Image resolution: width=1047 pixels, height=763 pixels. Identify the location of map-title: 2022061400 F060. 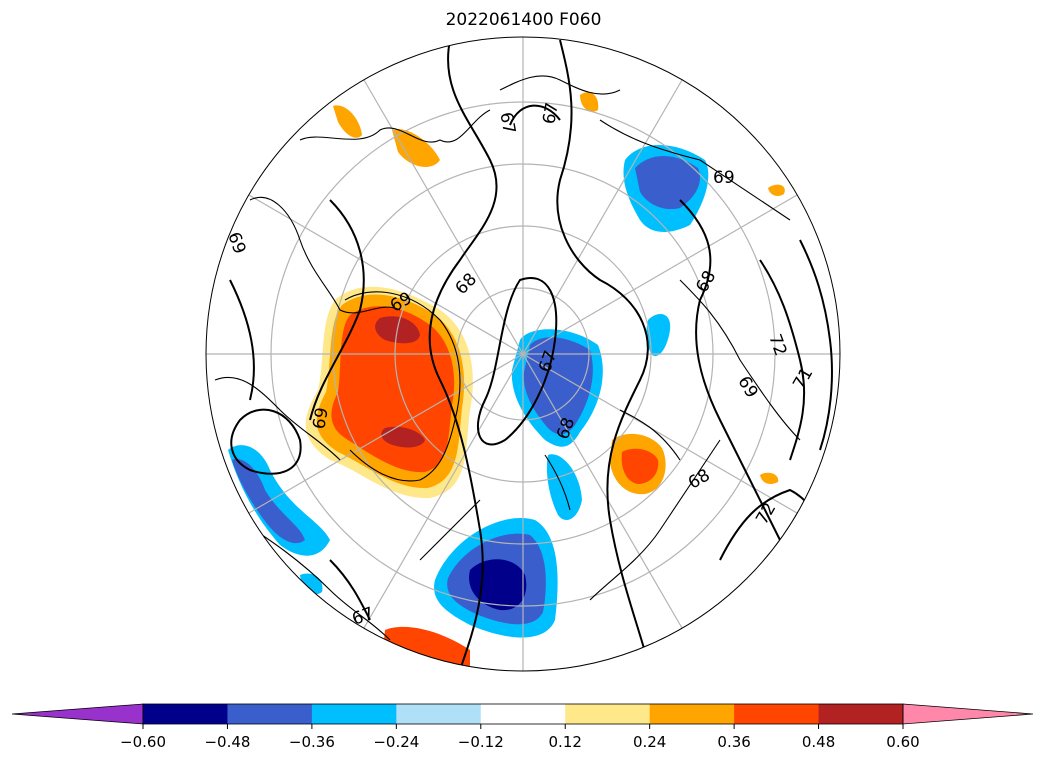
(523, 20).